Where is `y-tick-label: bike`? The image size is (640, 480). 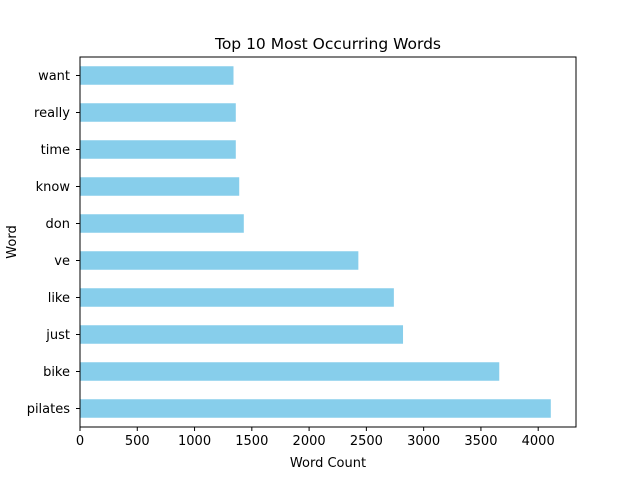 y-tick-label: bike is located at coordinates (56, 372).